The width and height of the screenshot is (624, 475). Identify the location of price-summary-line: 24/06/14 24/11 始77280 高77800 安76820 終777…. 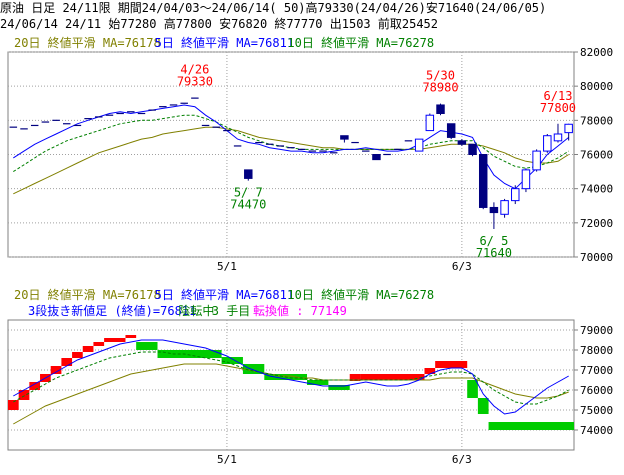
(312, 24).